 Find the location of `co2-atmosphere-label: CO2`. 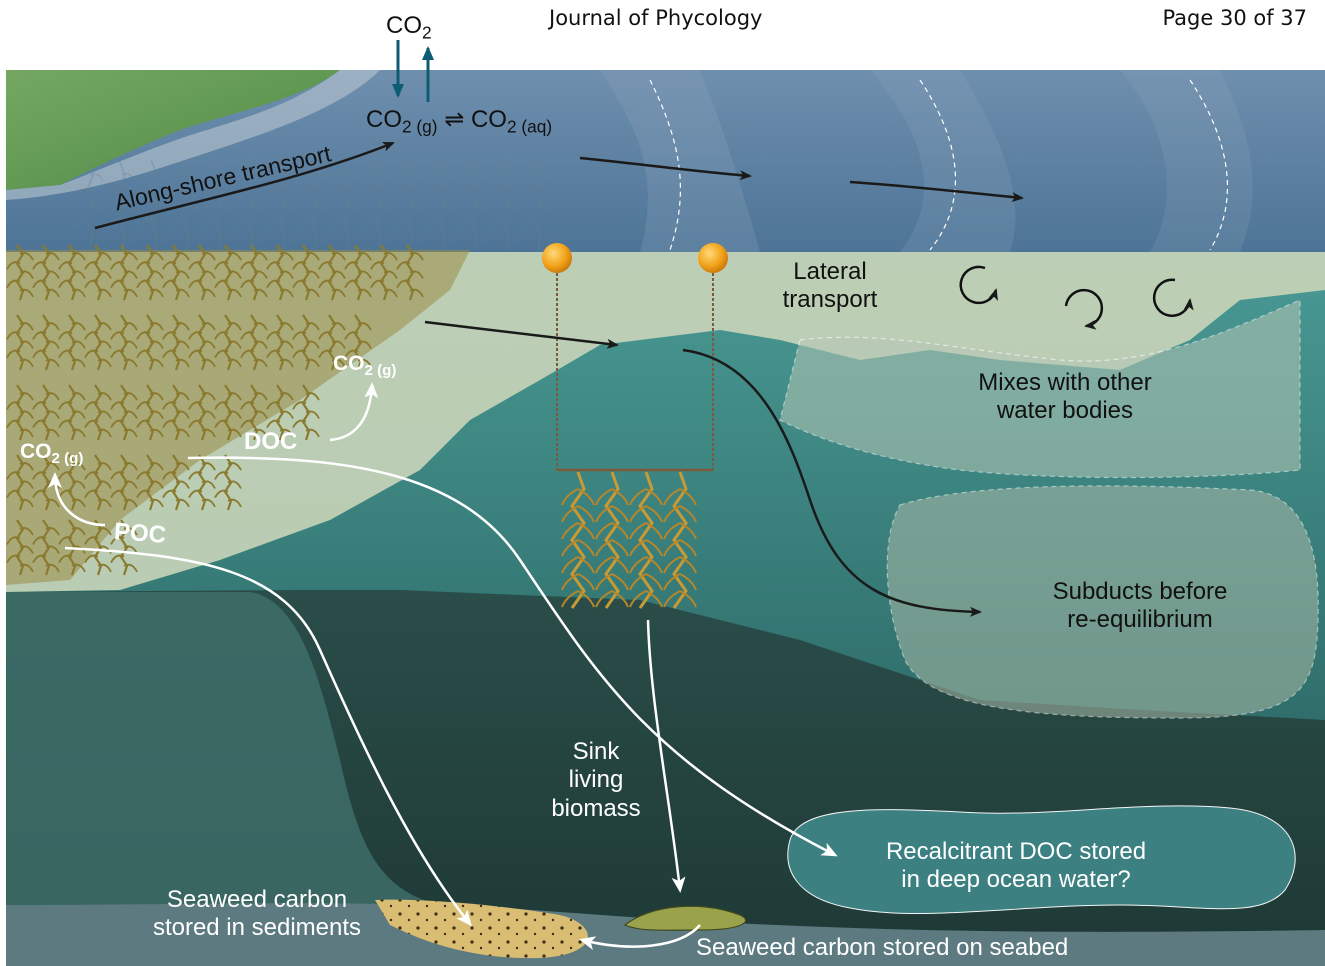

co2-atmosphere-label: CO2 is located at coordinates (409, 27).